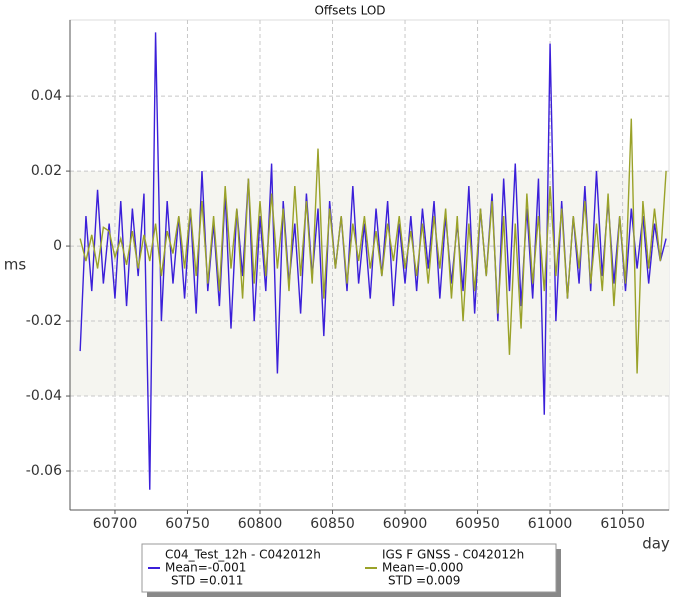 Image resolution: width=700 pixels, height=600 pixels. I want to click on y-tick-label: -0.02, so click(44, 321).